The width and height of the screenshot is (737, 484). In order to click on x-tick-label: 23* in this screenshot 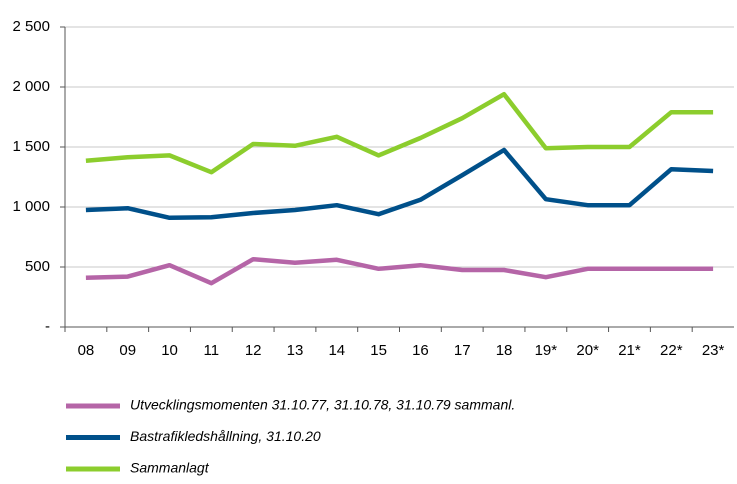, I will do `click(713, 350)`.